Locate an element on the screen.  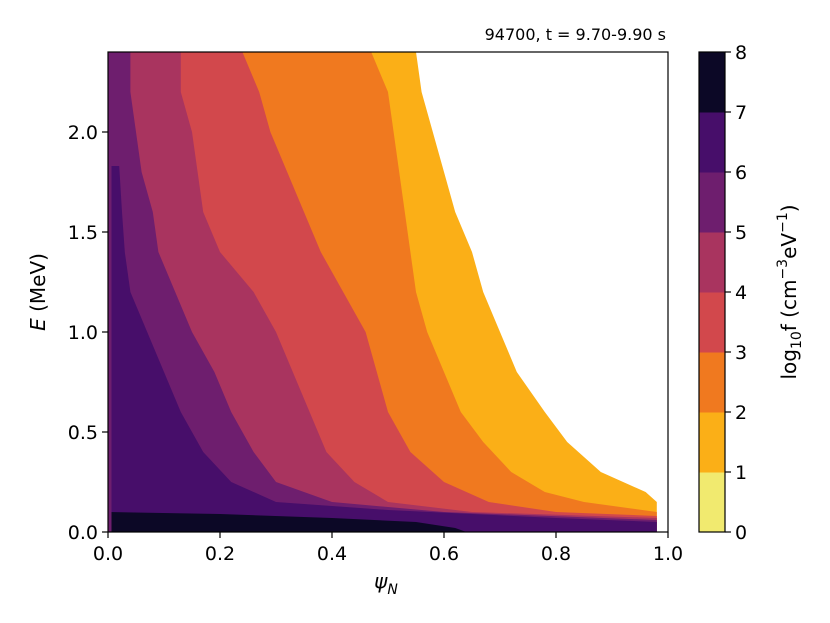
colorbar-tick-label: 1 is located at coordinates (741, 473).